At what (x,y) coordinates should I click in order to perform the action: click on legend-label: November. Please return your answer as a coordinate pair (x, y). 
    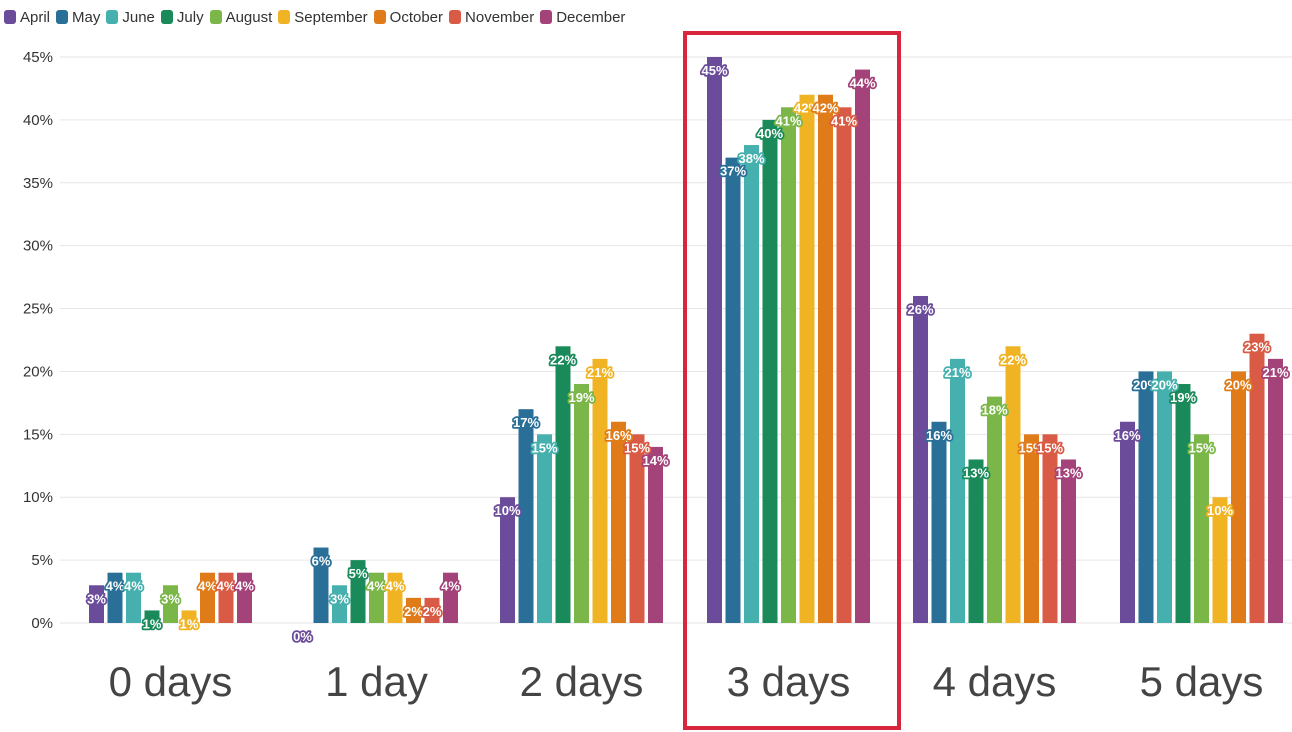
    Looking at the image, I should click on (500, 17).